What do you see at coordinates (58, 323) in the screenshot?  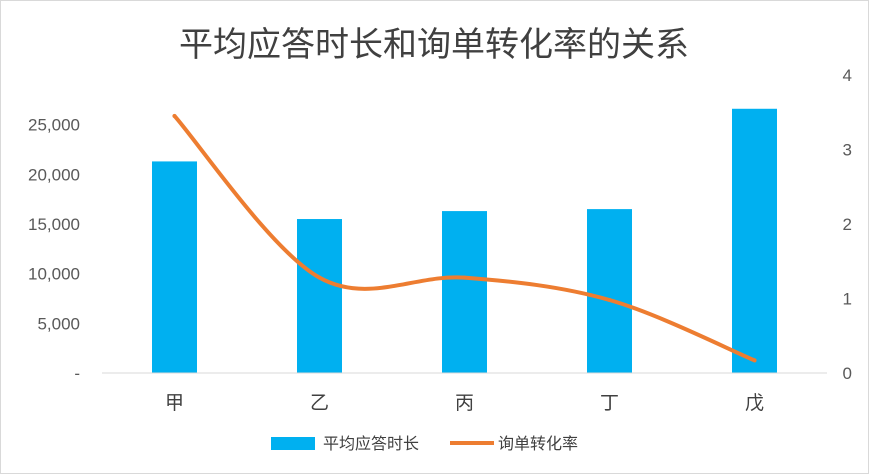 I see `y-left-tick-label: 5,000` at bounding box center [58, 323].